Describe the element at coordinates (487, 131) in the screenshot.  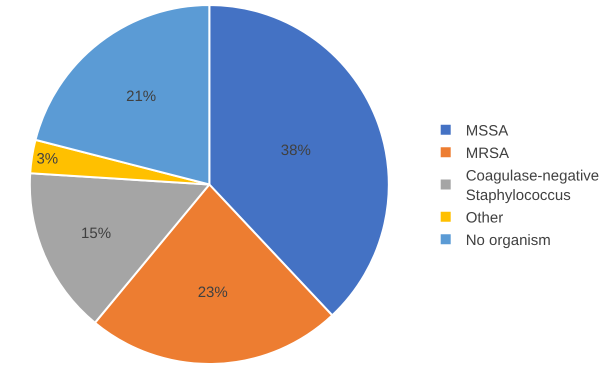
I see `legend-label: MSSA` at that location.